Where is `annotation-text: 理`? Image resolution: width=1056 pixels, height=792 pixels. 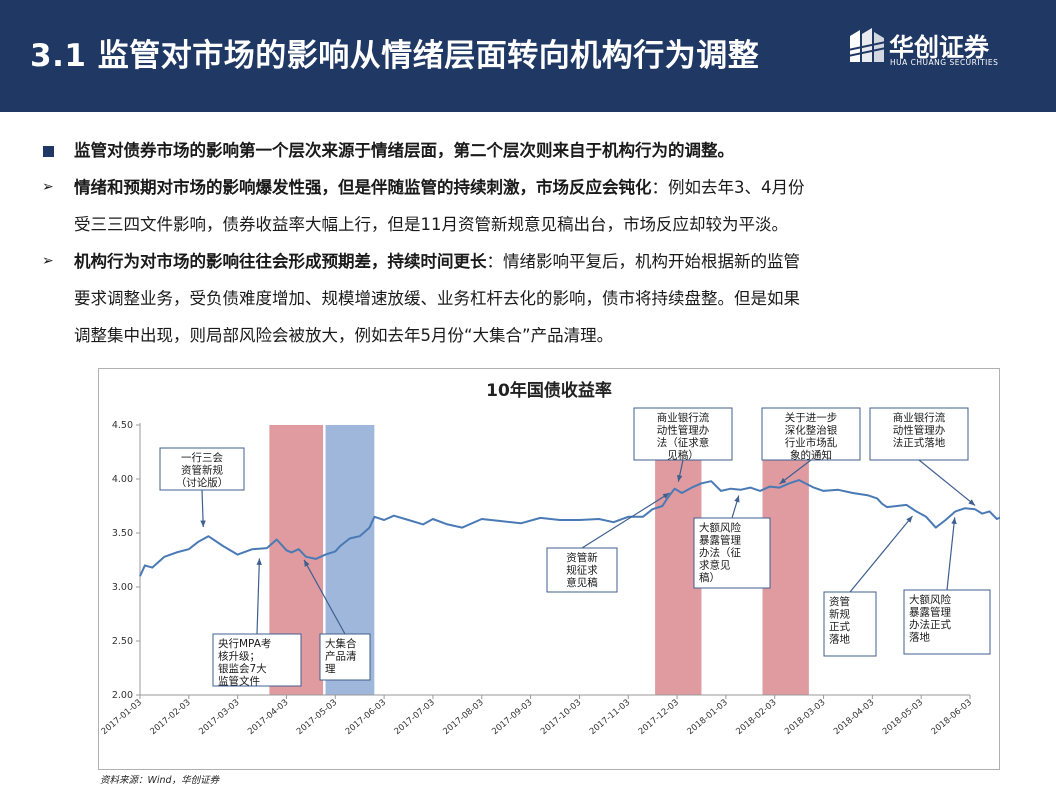 annotation-text: 理 is located at coordinates (330, 669).